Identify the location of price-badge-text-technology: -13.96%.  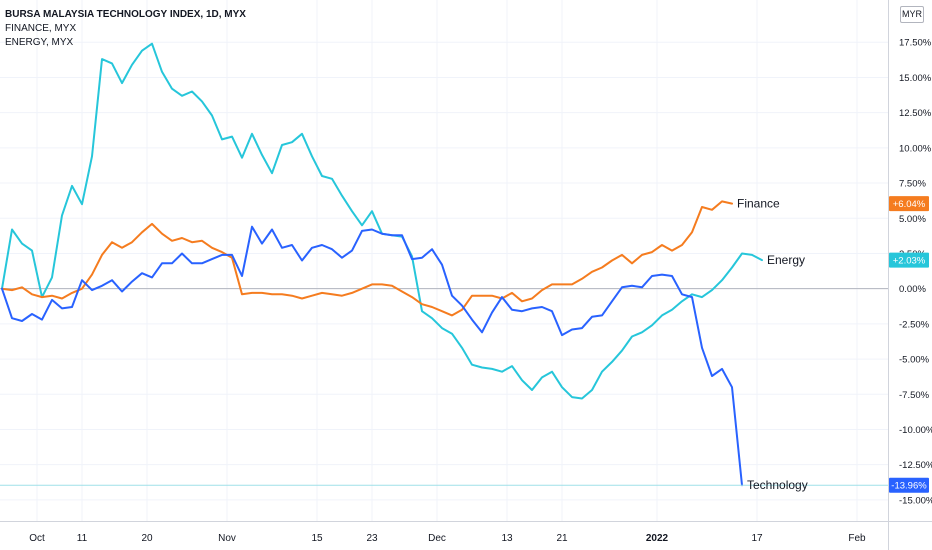
(909, 486).